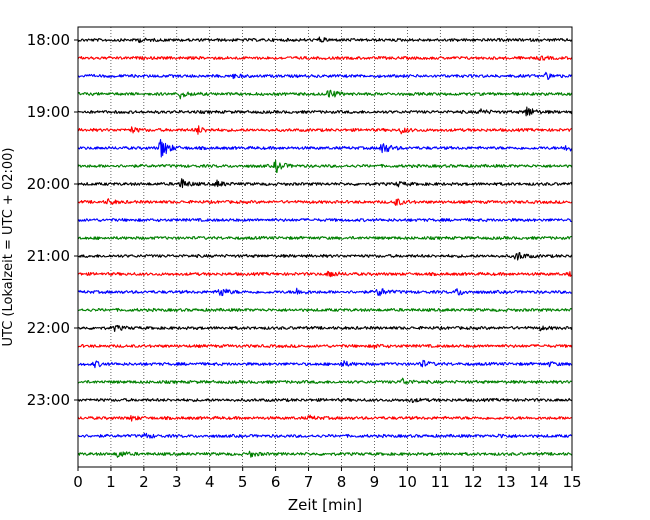 The width and height of the screenshot is (650, 520). Describe the element at coordinates (325, 274) in the screenshot. I see `trace-21:15` at that location.